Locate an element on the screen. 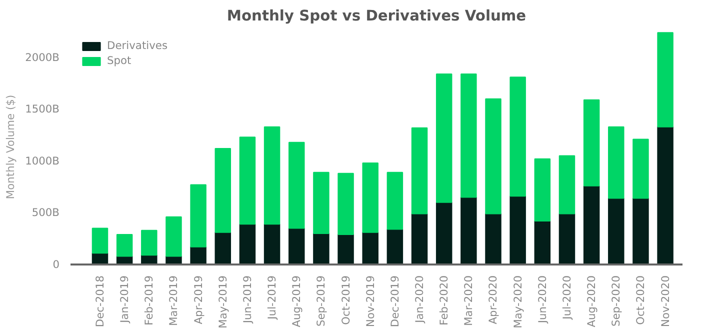 This screenshot has width=722, height=331. x-tick-label: Feb-2020 is located at coordinates (444, 300).